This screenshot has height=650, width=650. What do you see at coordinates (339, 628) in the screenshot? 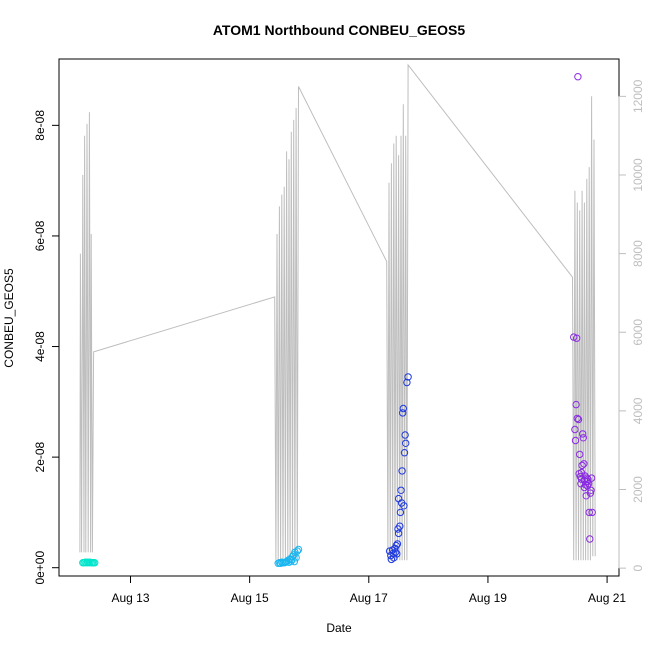
I see `x-axis-label: Date` at bounding box center [339, 628].